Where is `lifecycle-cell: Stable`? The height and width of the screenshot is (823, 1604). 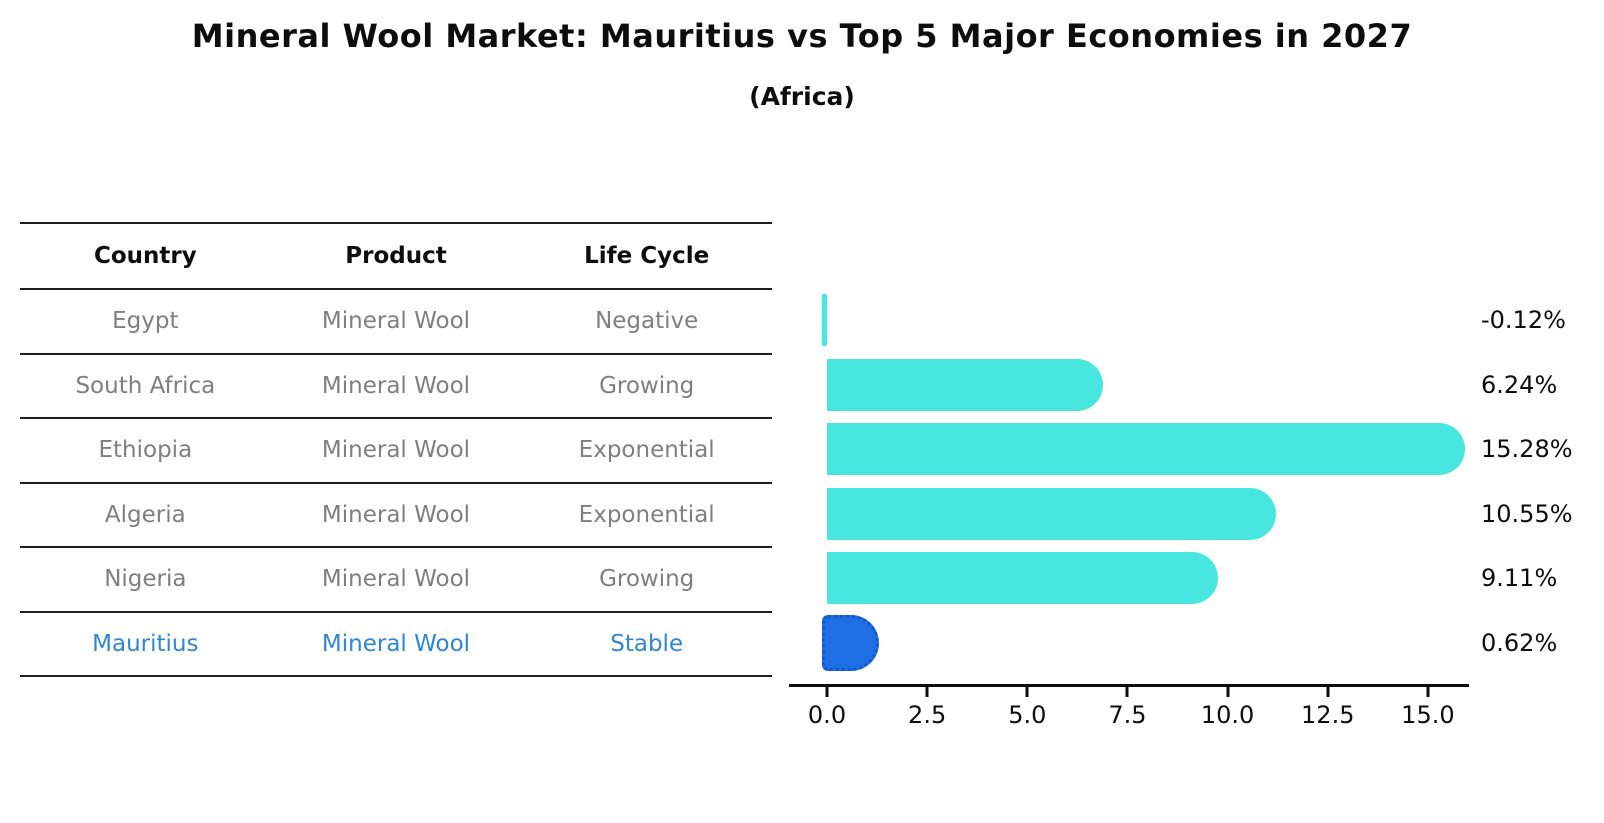 lifecycle-cell: Stable is located at coordinates (647, 643).